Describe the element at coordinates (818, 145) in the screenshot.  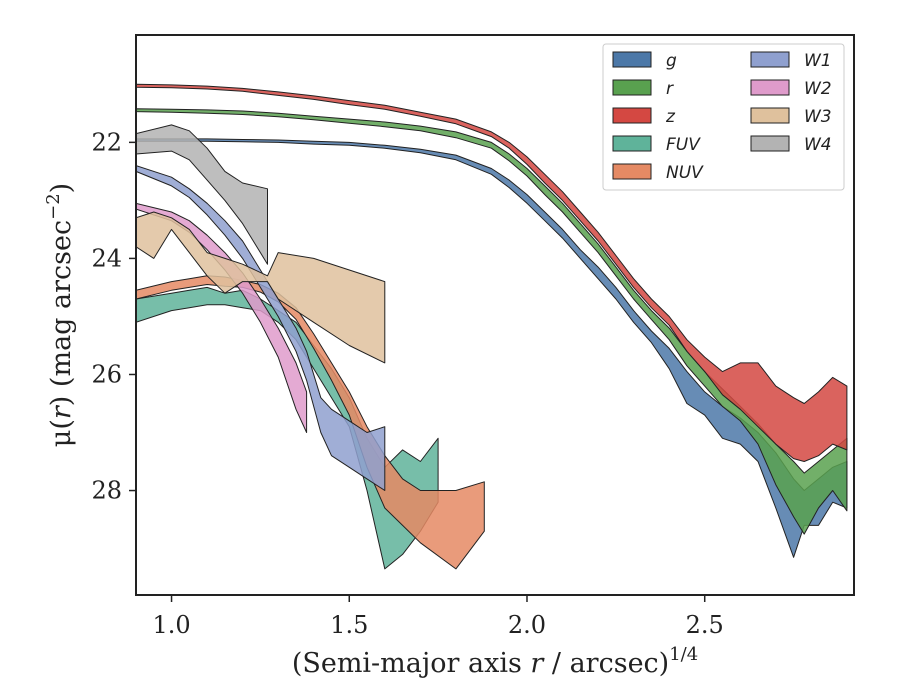
I see `legend-label-W4: W4` at that location.